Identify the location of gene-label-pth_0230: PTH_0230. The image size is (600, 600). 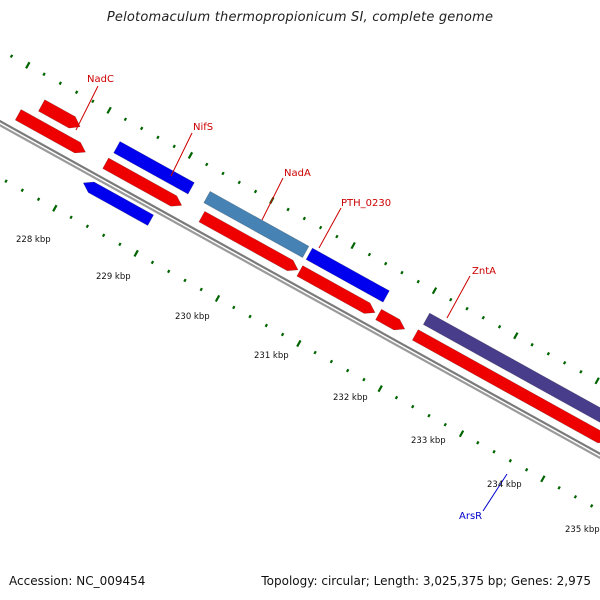
(366, 203).